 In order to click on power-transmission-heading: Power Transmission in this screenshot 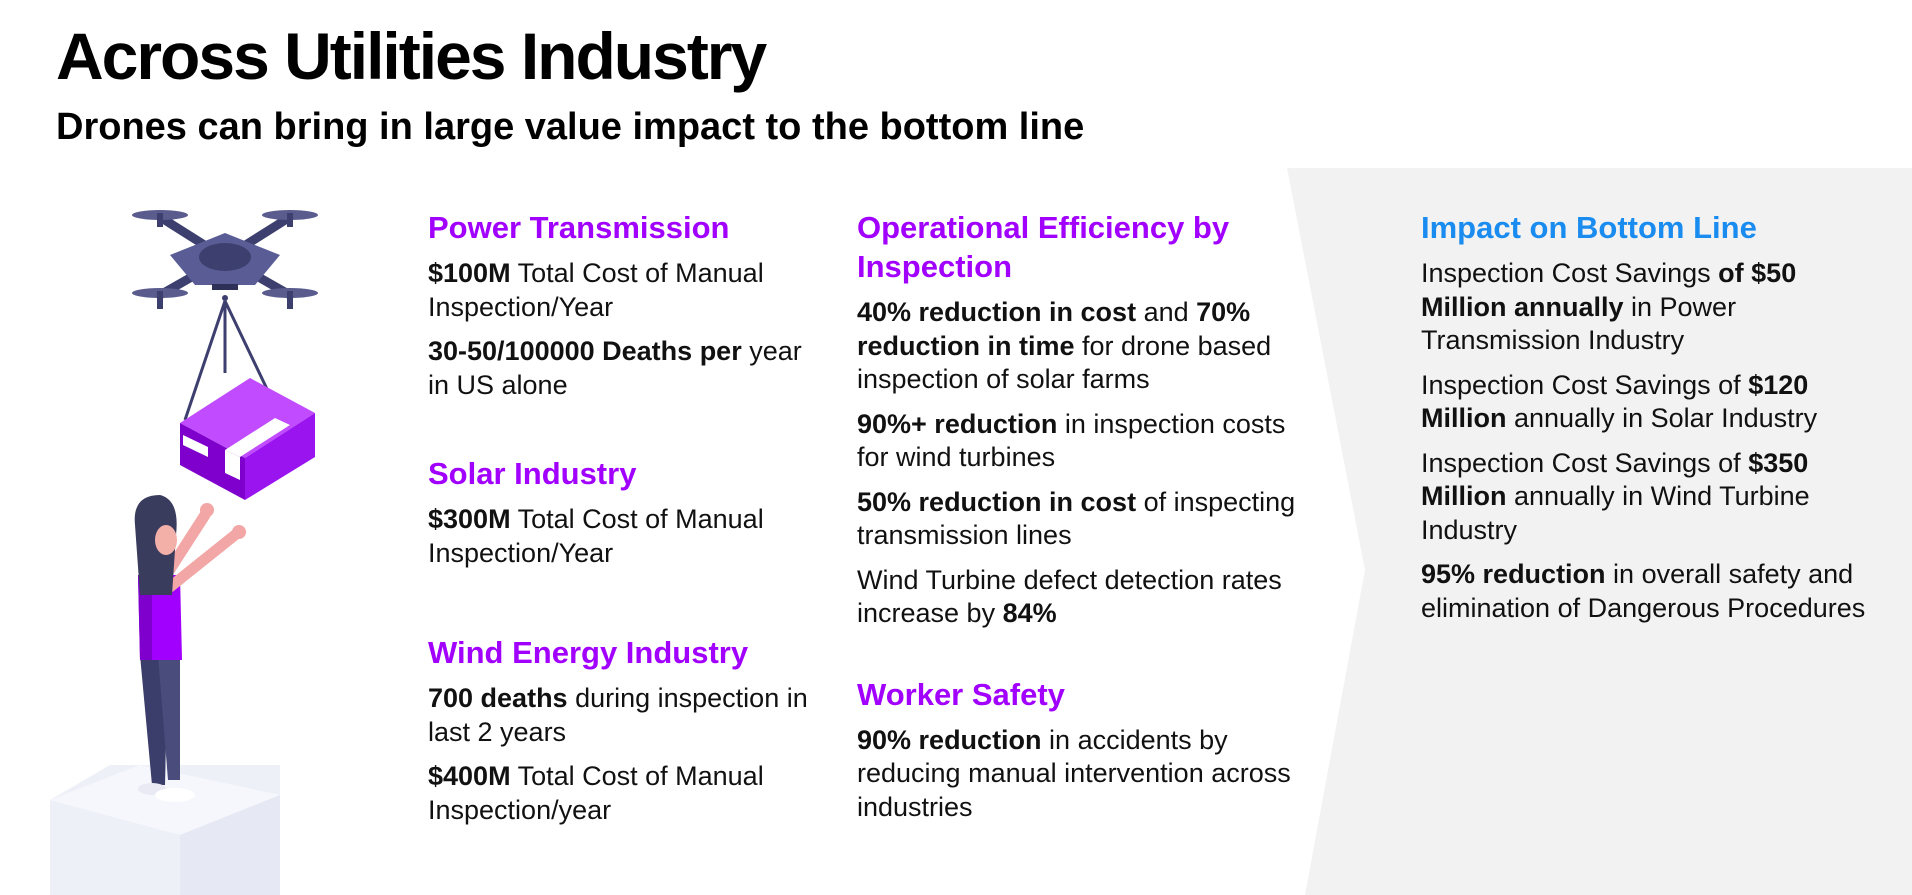, I will do `click(579, 227)`.